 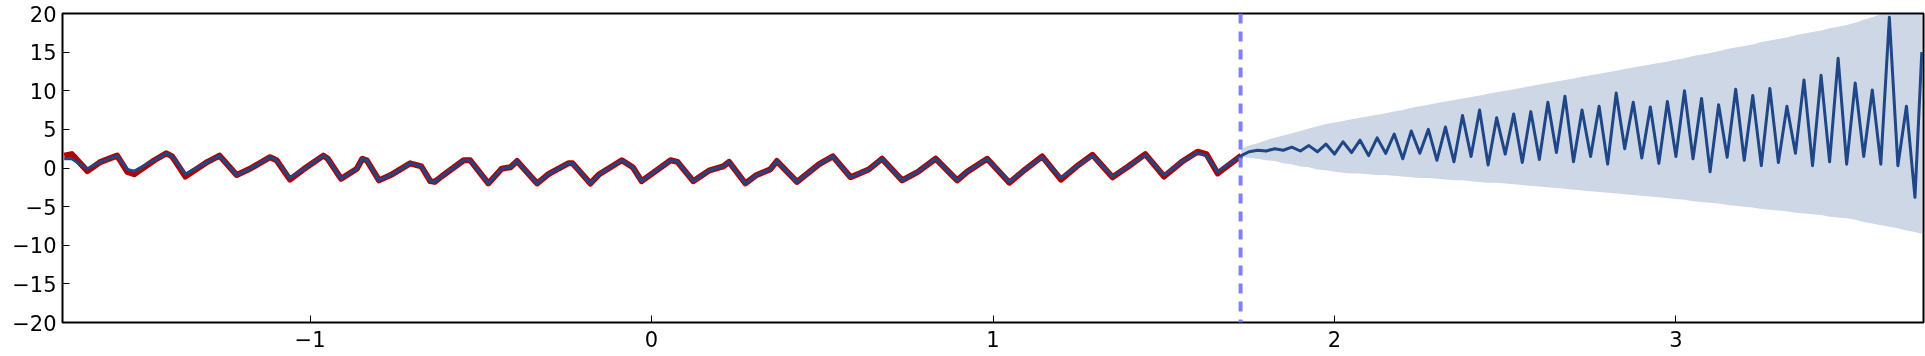 What do you see at coordinates (43, 14) in the screenshot?
I see `y-tick-label: 20` at bounding box center [43, 14].